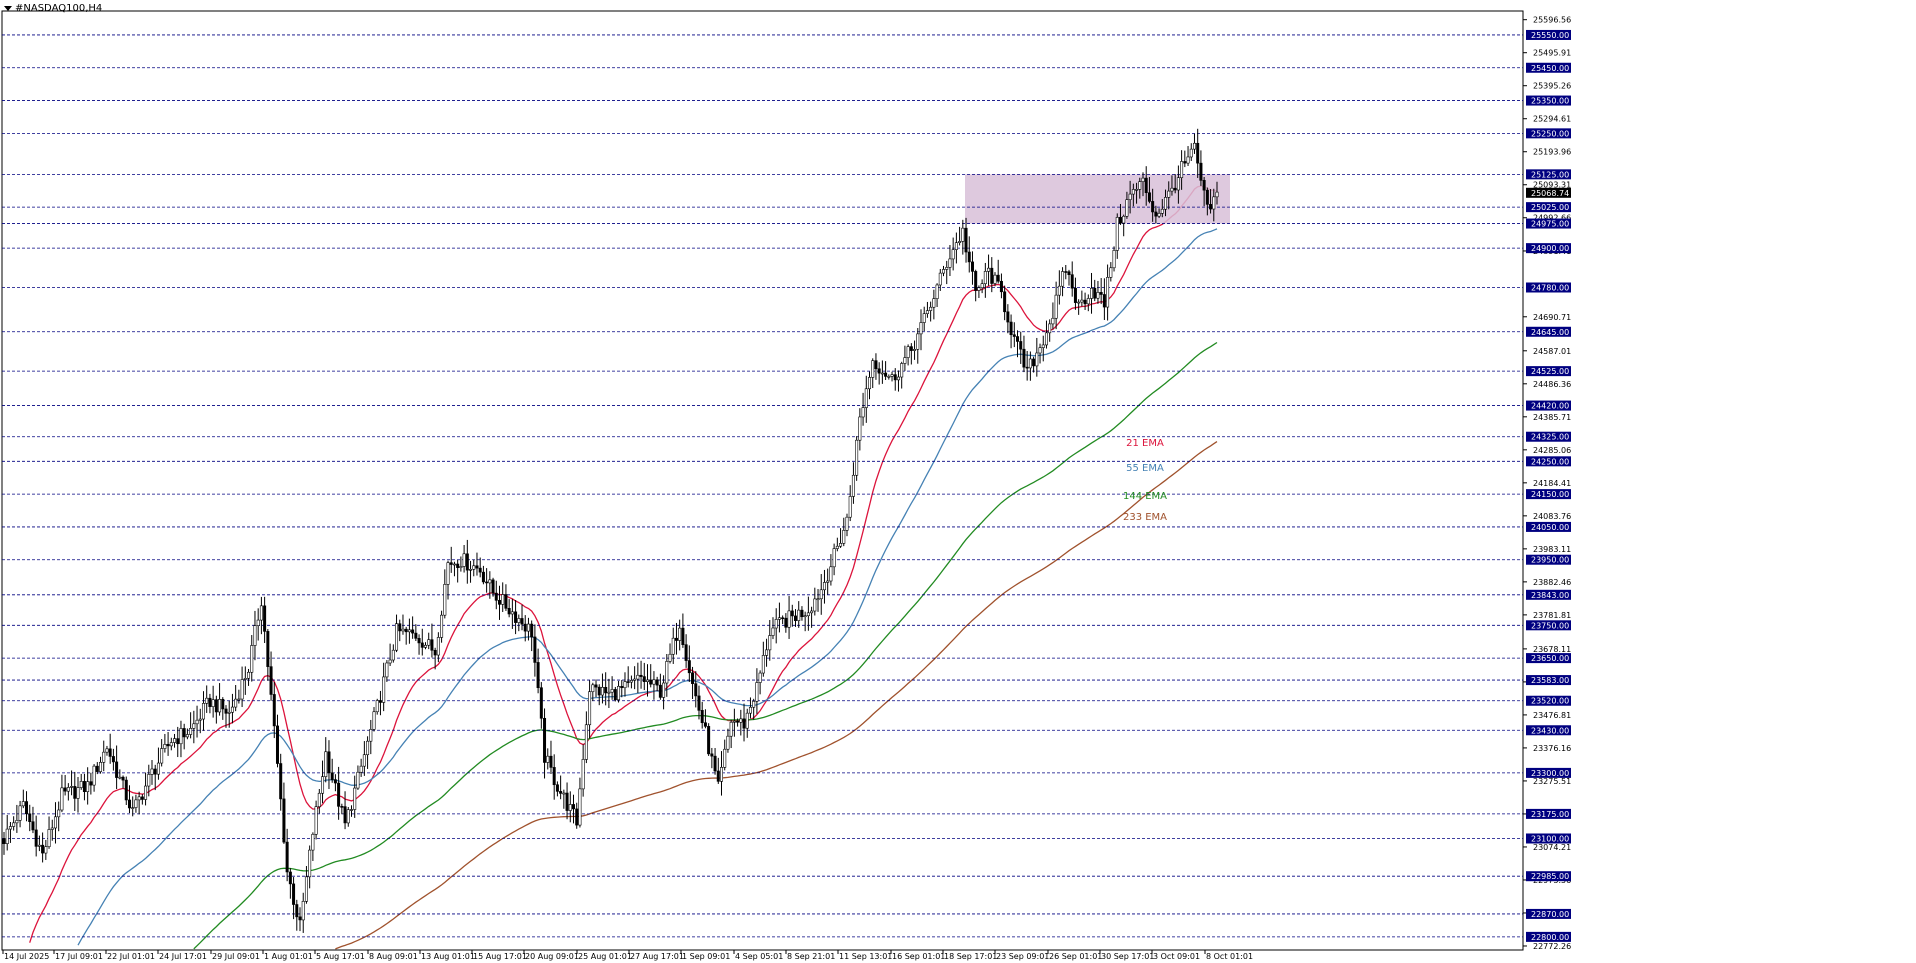 This screenshot has height=963, width=1916. I want to click on x-tick-label: 23 Sep 09:01, so click(1022, 956).